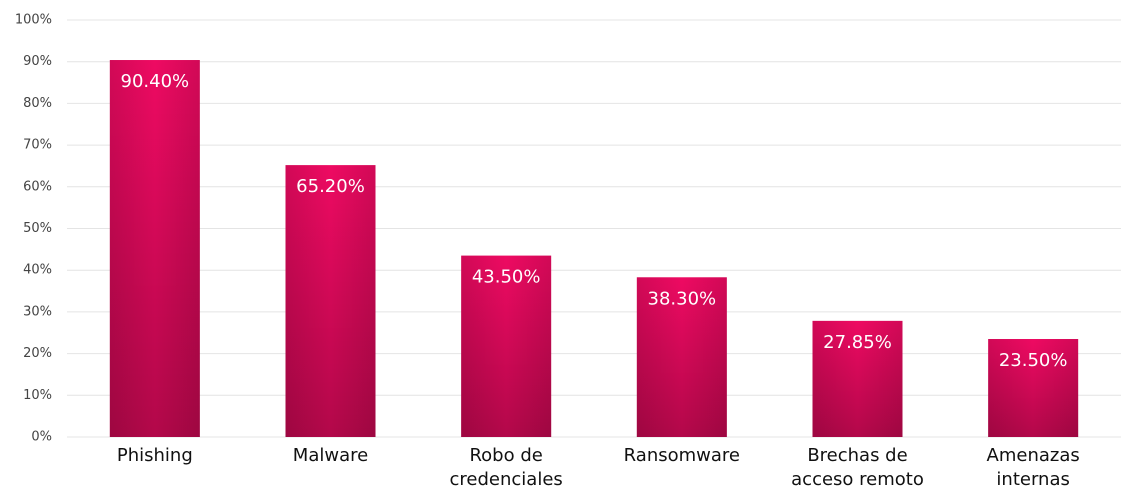 Image resolution: width=1121 pixels, height=498 pixels. Describe the element at coordinates (681, 455) in the screenshot. I see `x-tick-label: Ransomware` at that location.